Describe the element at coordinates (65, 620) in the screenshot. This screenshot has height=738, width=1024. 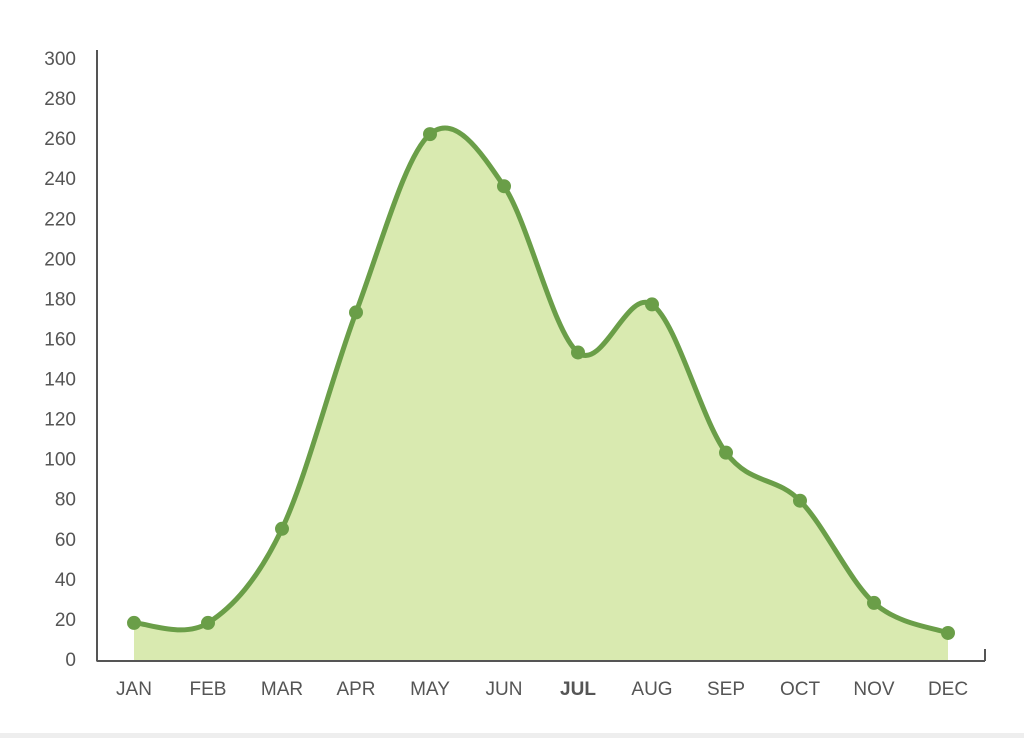
I see `y-tick-label: 20` at that location.